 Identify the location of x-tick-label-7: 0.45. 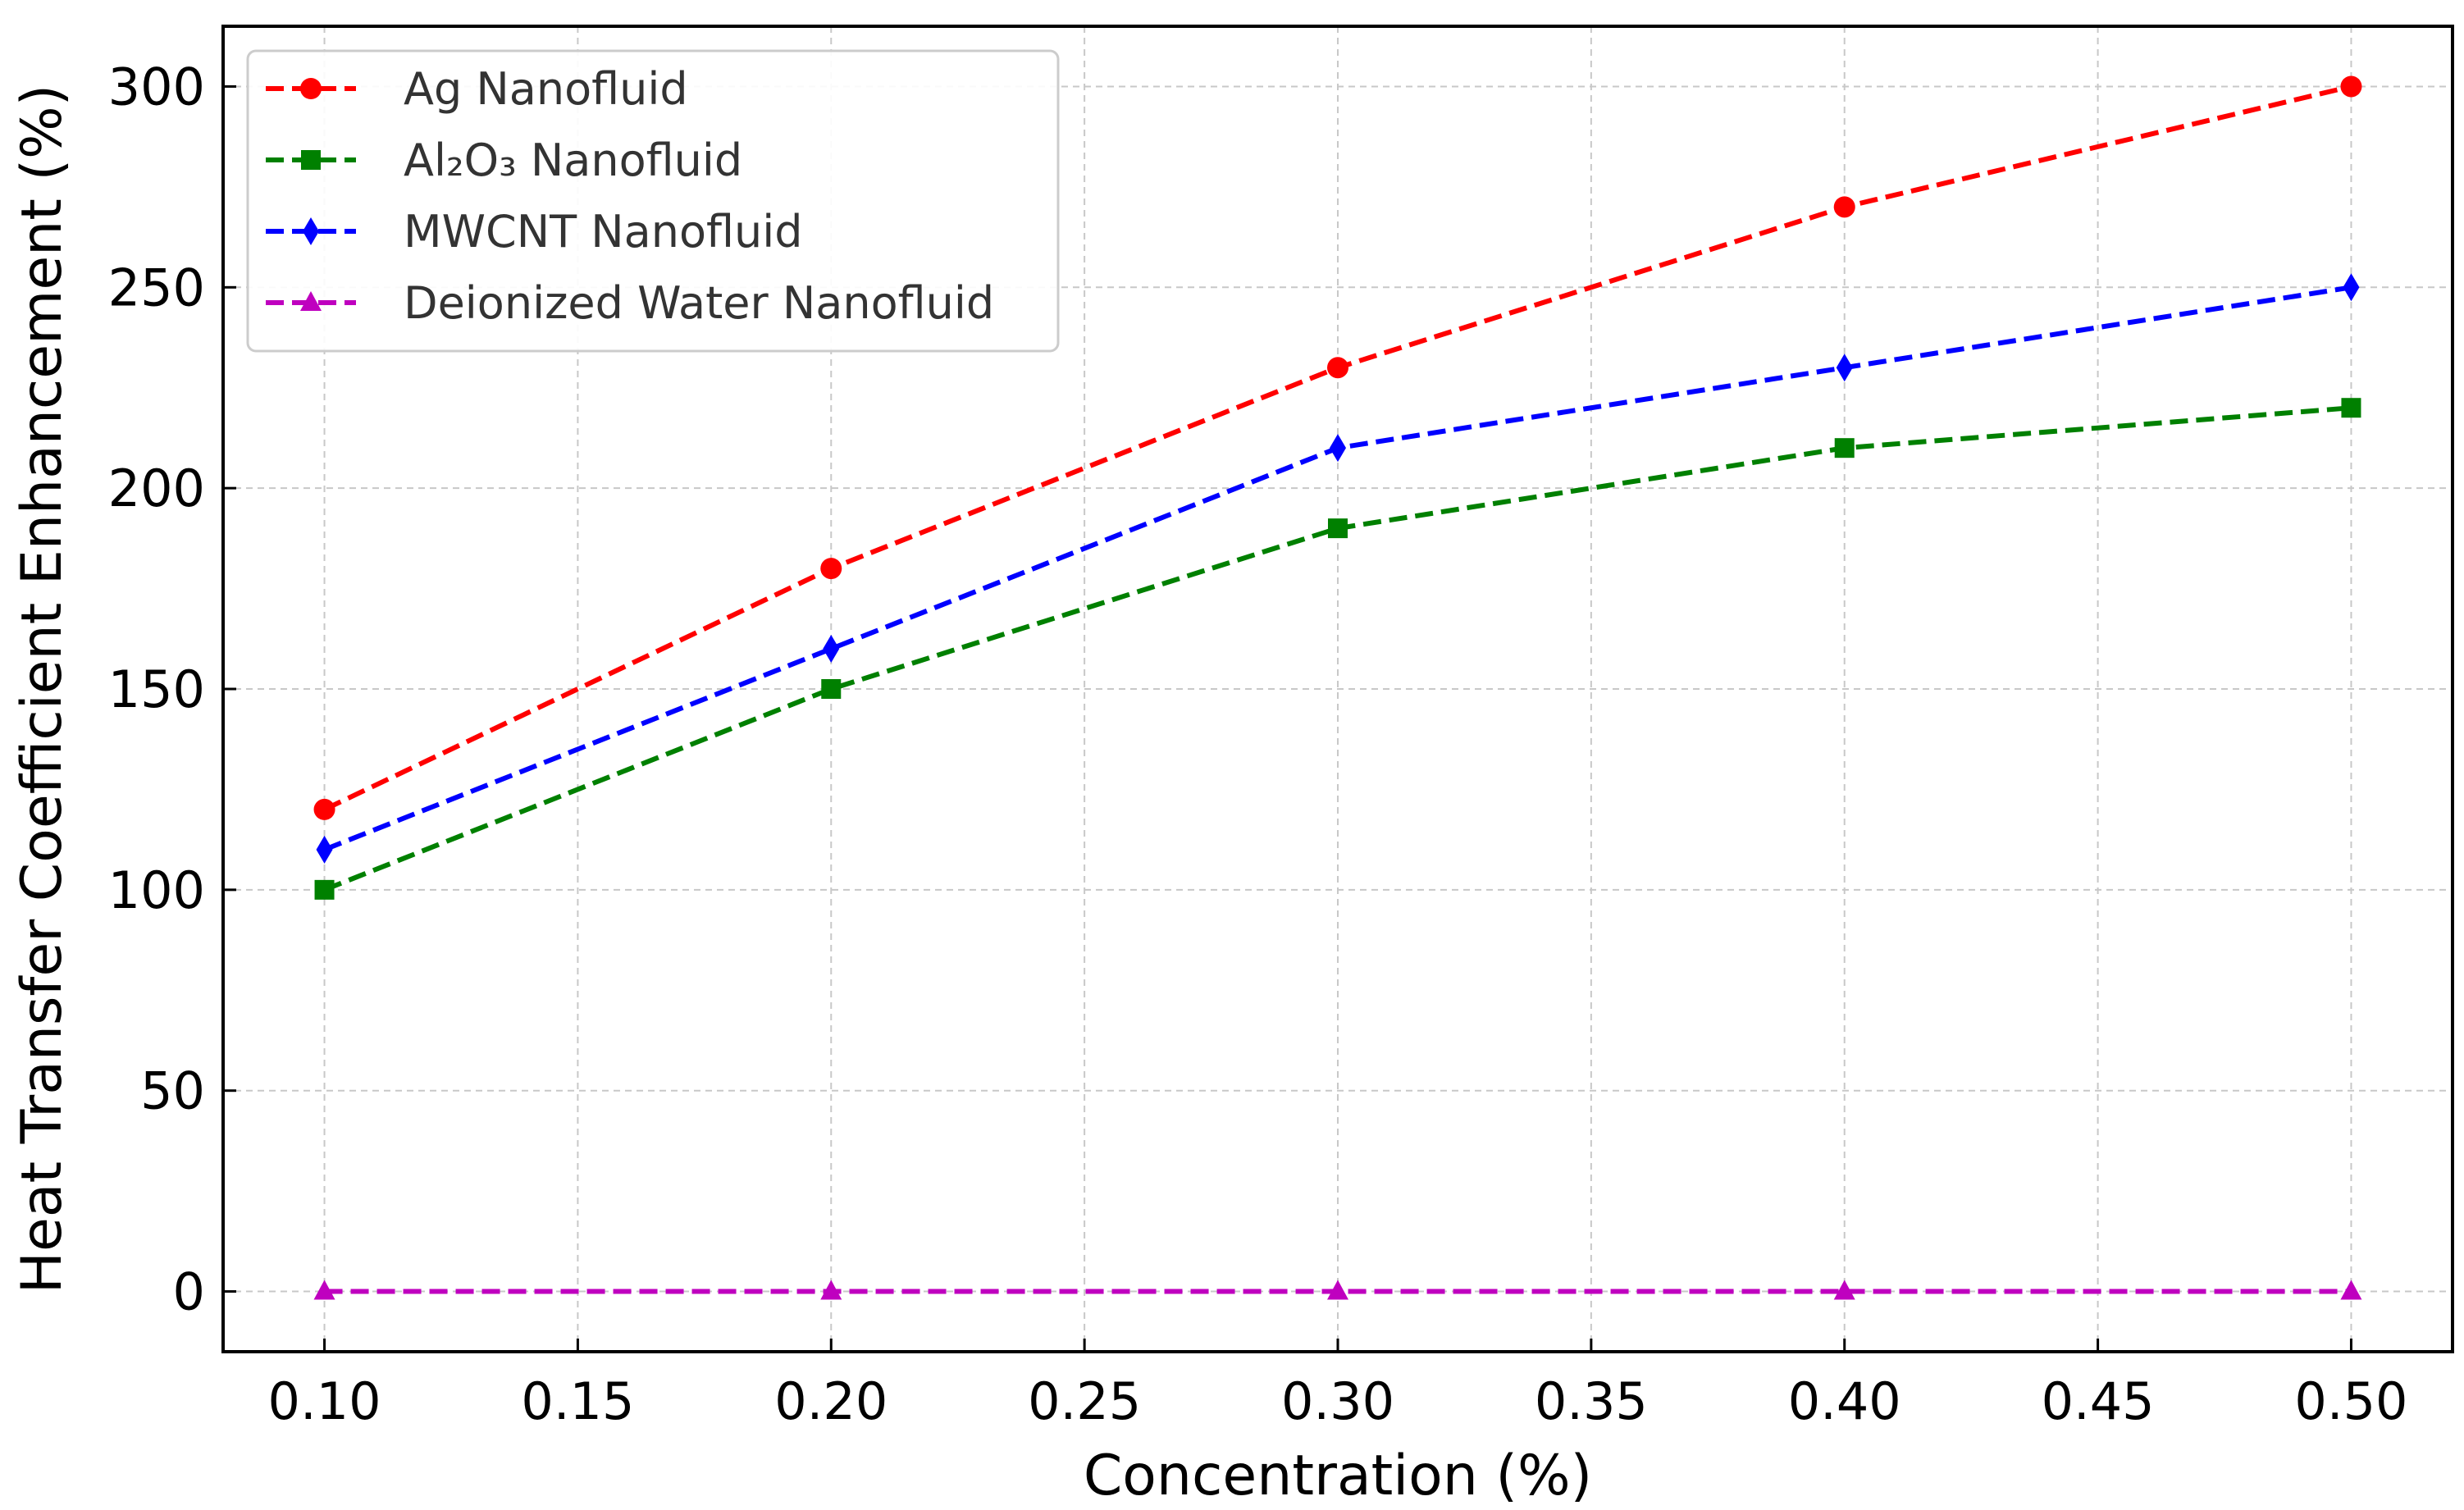
(2098, 1401).